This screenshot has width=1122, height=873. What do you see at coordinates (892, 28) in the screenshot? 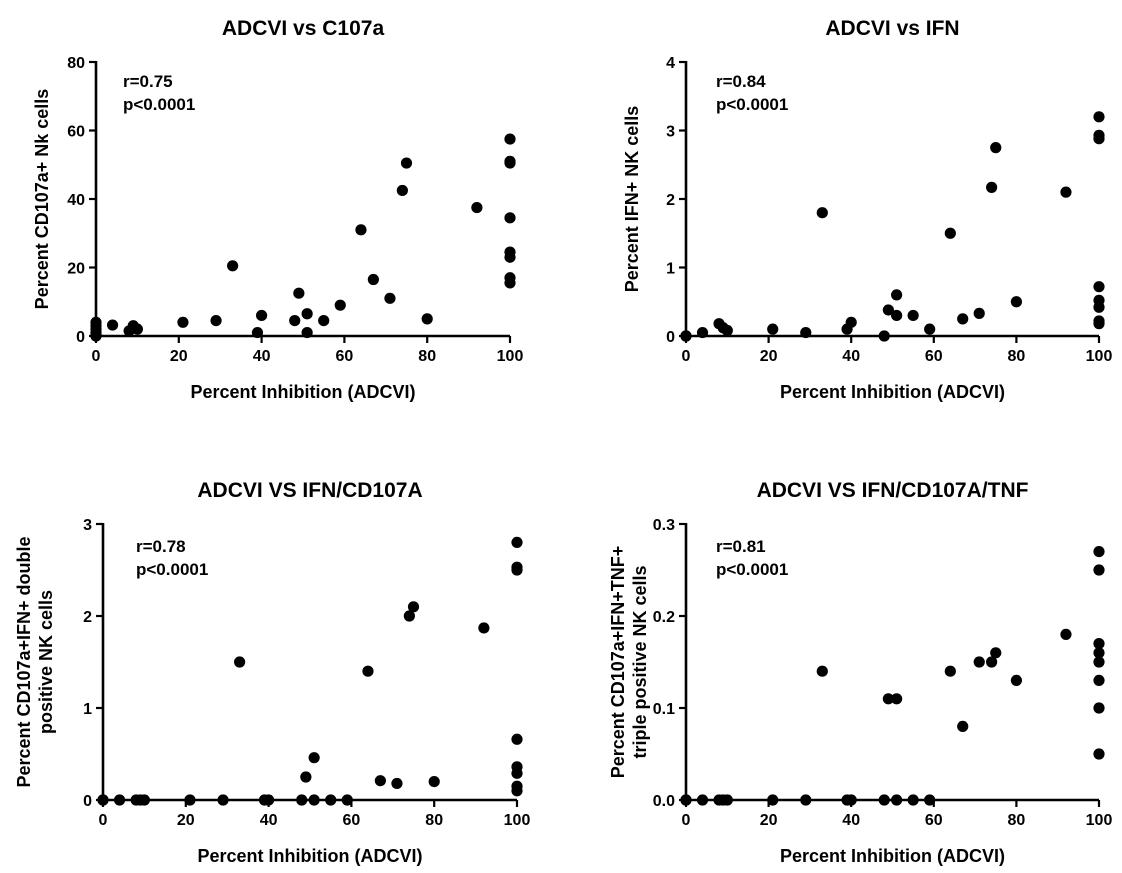
I see `chart-title: ADCVI vs IFN` at bounding box center [892, 28].